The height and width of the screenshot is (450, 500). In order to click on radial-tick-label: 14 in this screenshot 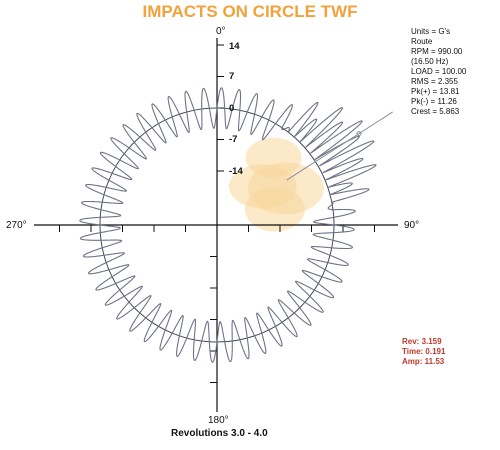, I will do `click(234, 46)`.